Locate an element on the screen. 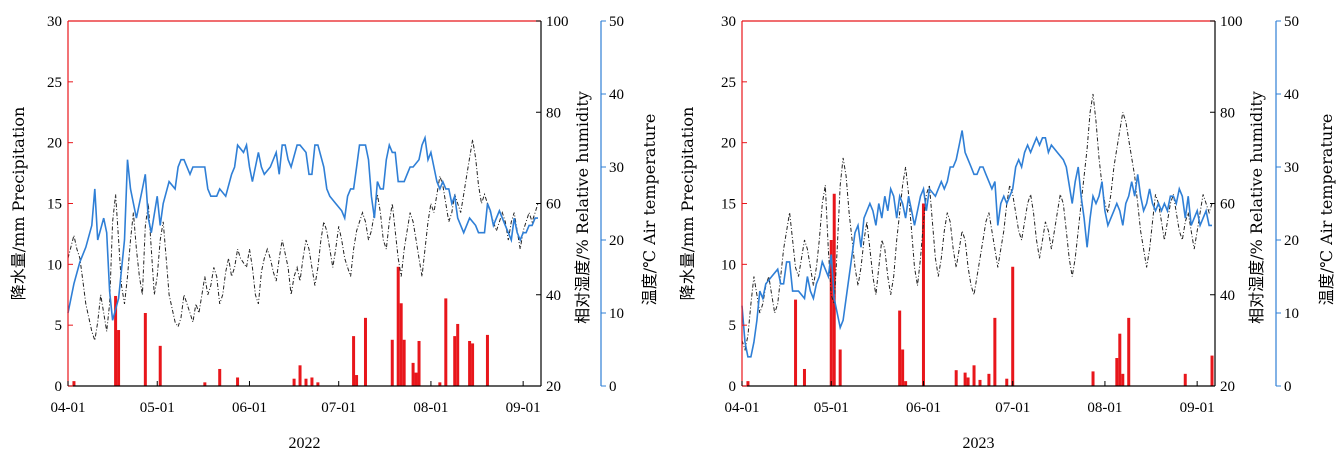 The image size is (1344, 453). x-tick-label: 05-01 is located at coordinates (157, 408).